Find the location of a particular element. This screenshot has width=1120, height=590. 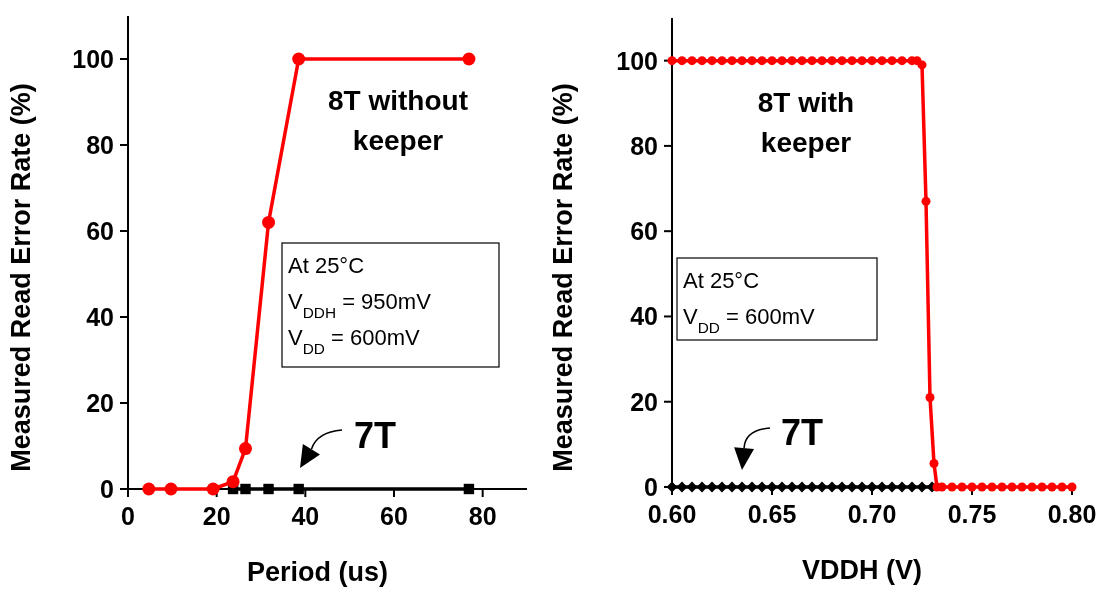

x-tick-label: 0.80 is located at coordinates (1072, 514).